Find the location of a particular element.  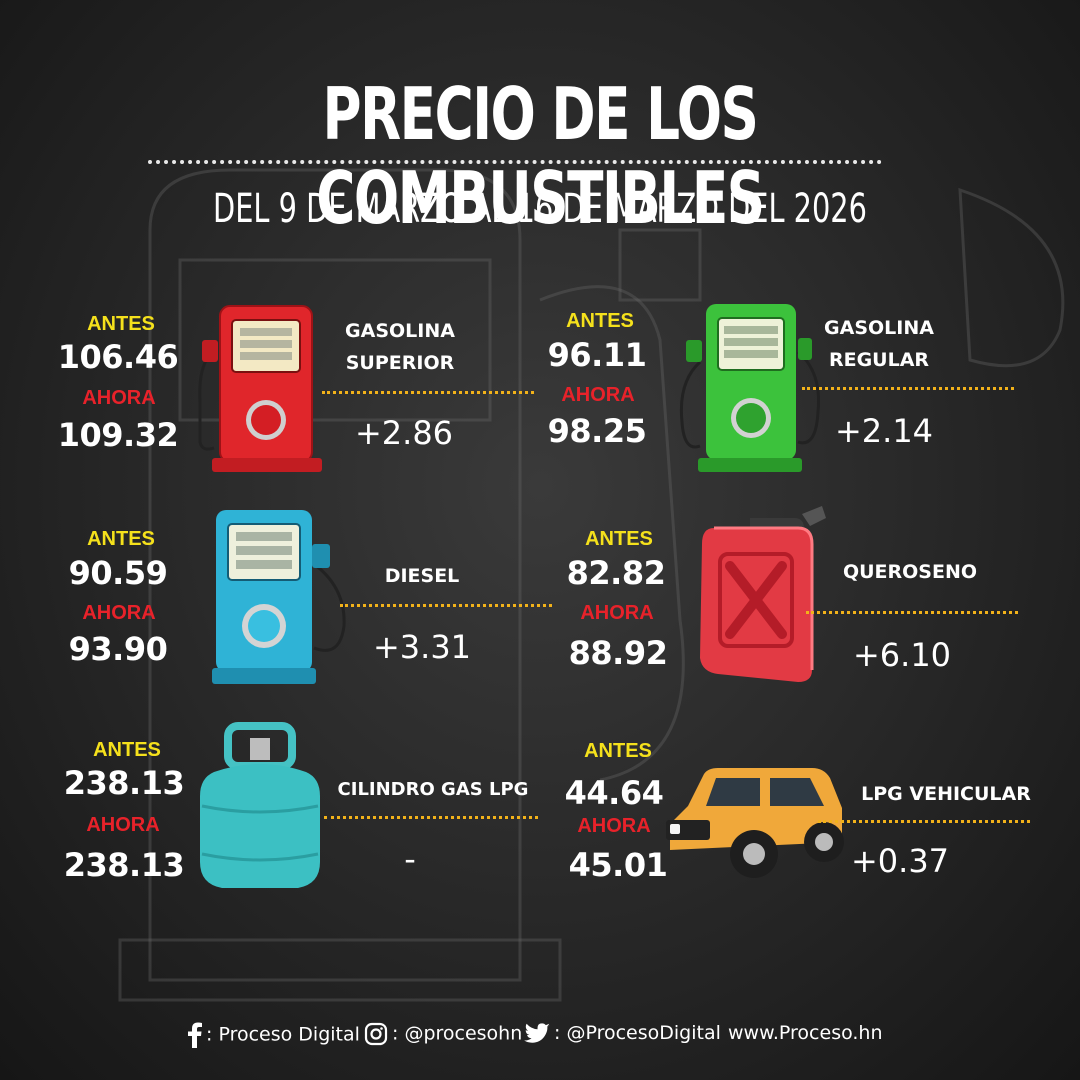

lpg-vehicular-name: LPG VEHICULAR is located at coordinates (946, 794).